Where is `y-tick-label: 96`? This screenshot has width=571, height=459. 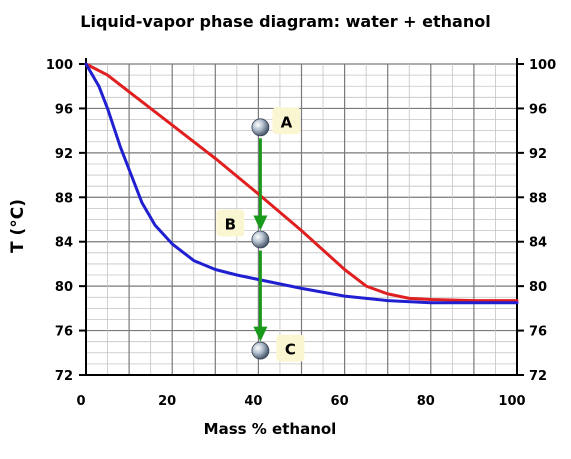 y-tick-label: 96 is located at coordinates (64, 109).